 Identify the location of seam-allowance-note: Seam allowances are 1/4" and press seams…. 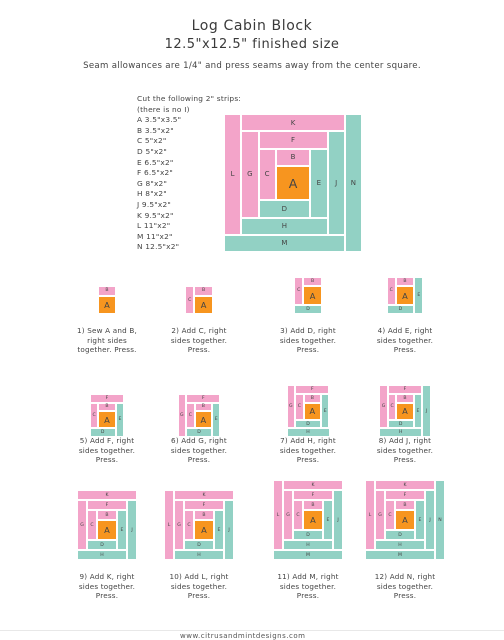
(252, 66).